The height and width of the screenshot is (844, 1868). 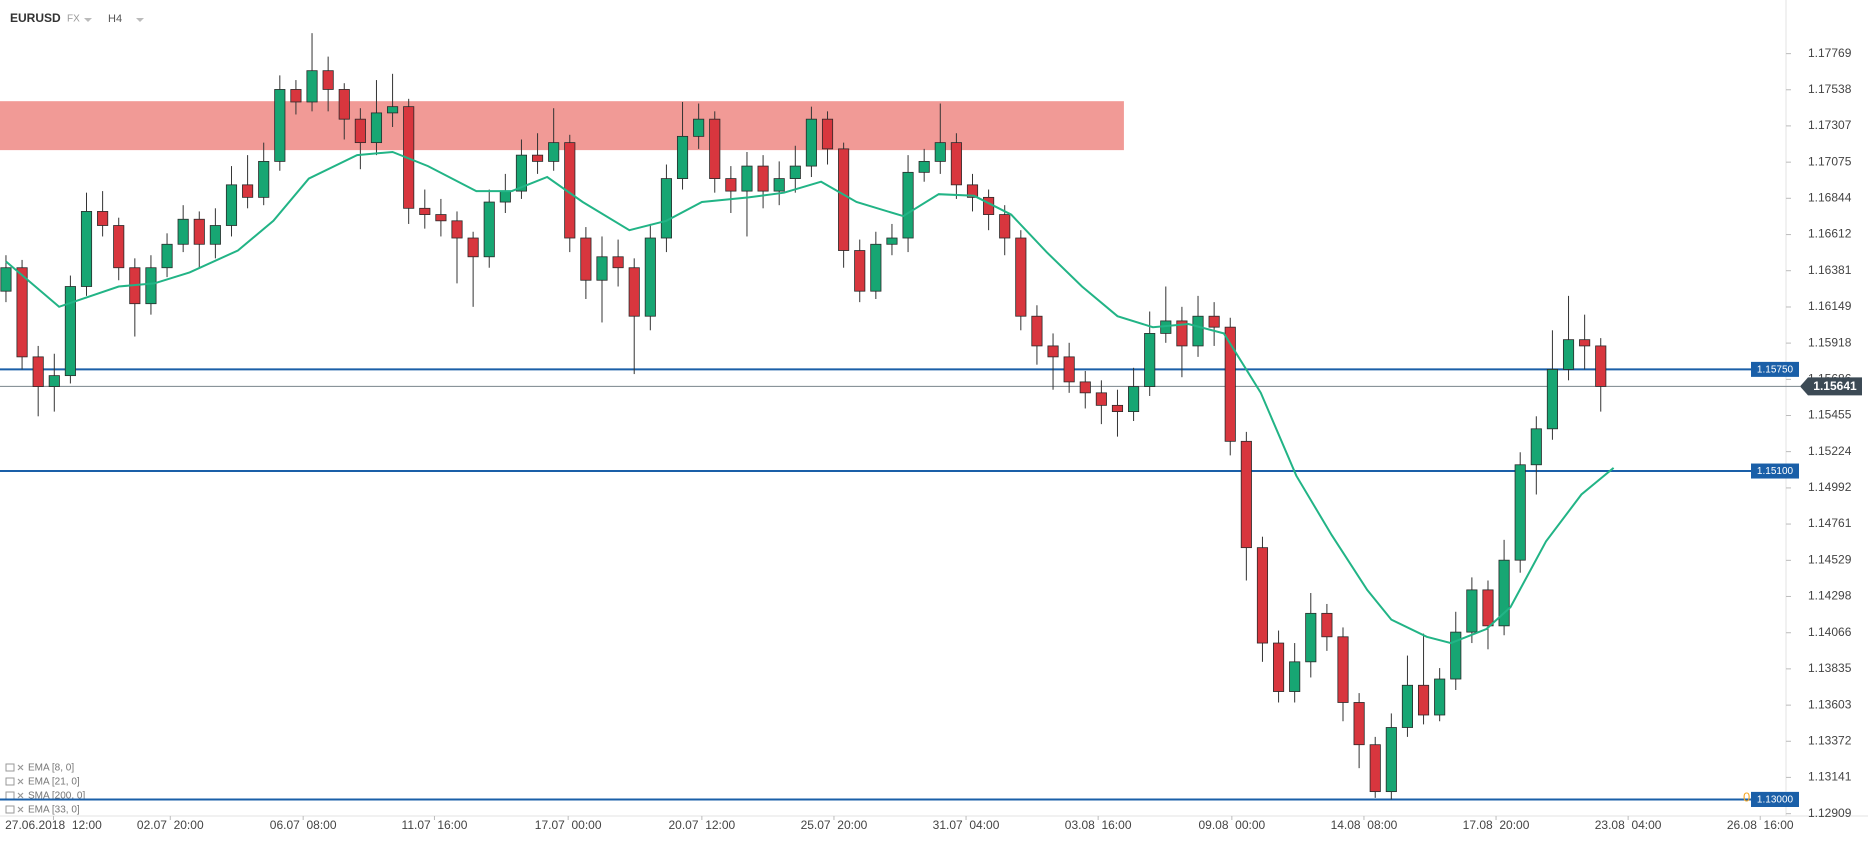 I want to click on zone-layer, so click(x=562, y=126).